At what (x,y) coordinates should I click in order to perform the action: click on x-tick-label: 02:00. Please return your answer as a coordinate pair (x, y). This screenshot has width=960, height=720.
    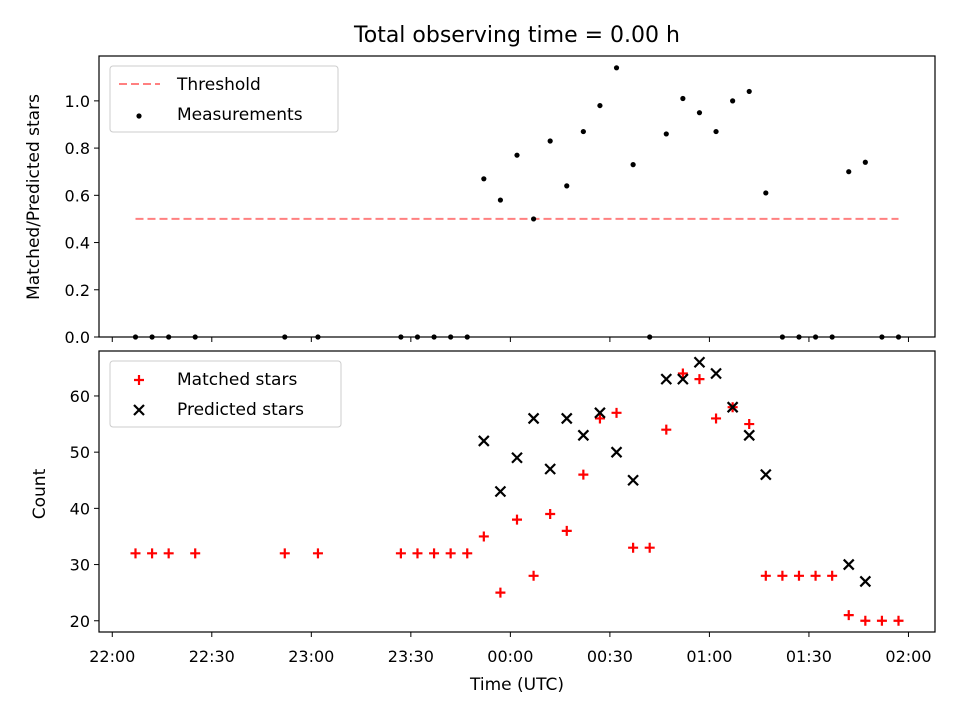
    Looking at the image, I should click on (908, 656).